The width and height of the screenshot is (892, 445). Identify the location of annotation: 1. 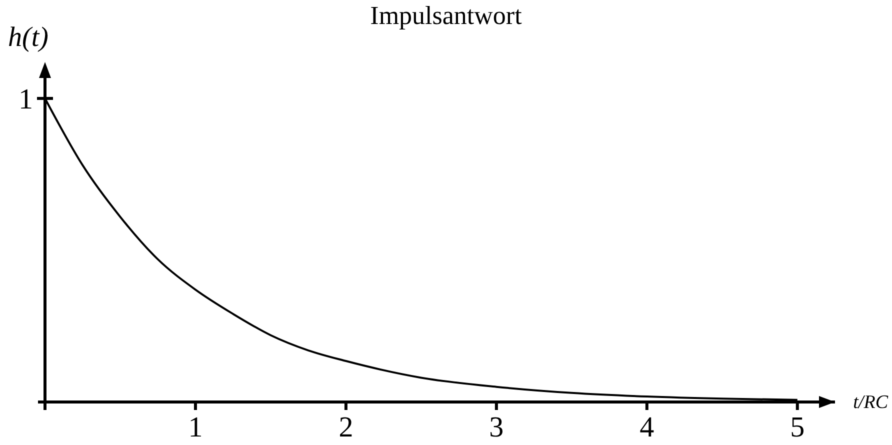
(25, 99).